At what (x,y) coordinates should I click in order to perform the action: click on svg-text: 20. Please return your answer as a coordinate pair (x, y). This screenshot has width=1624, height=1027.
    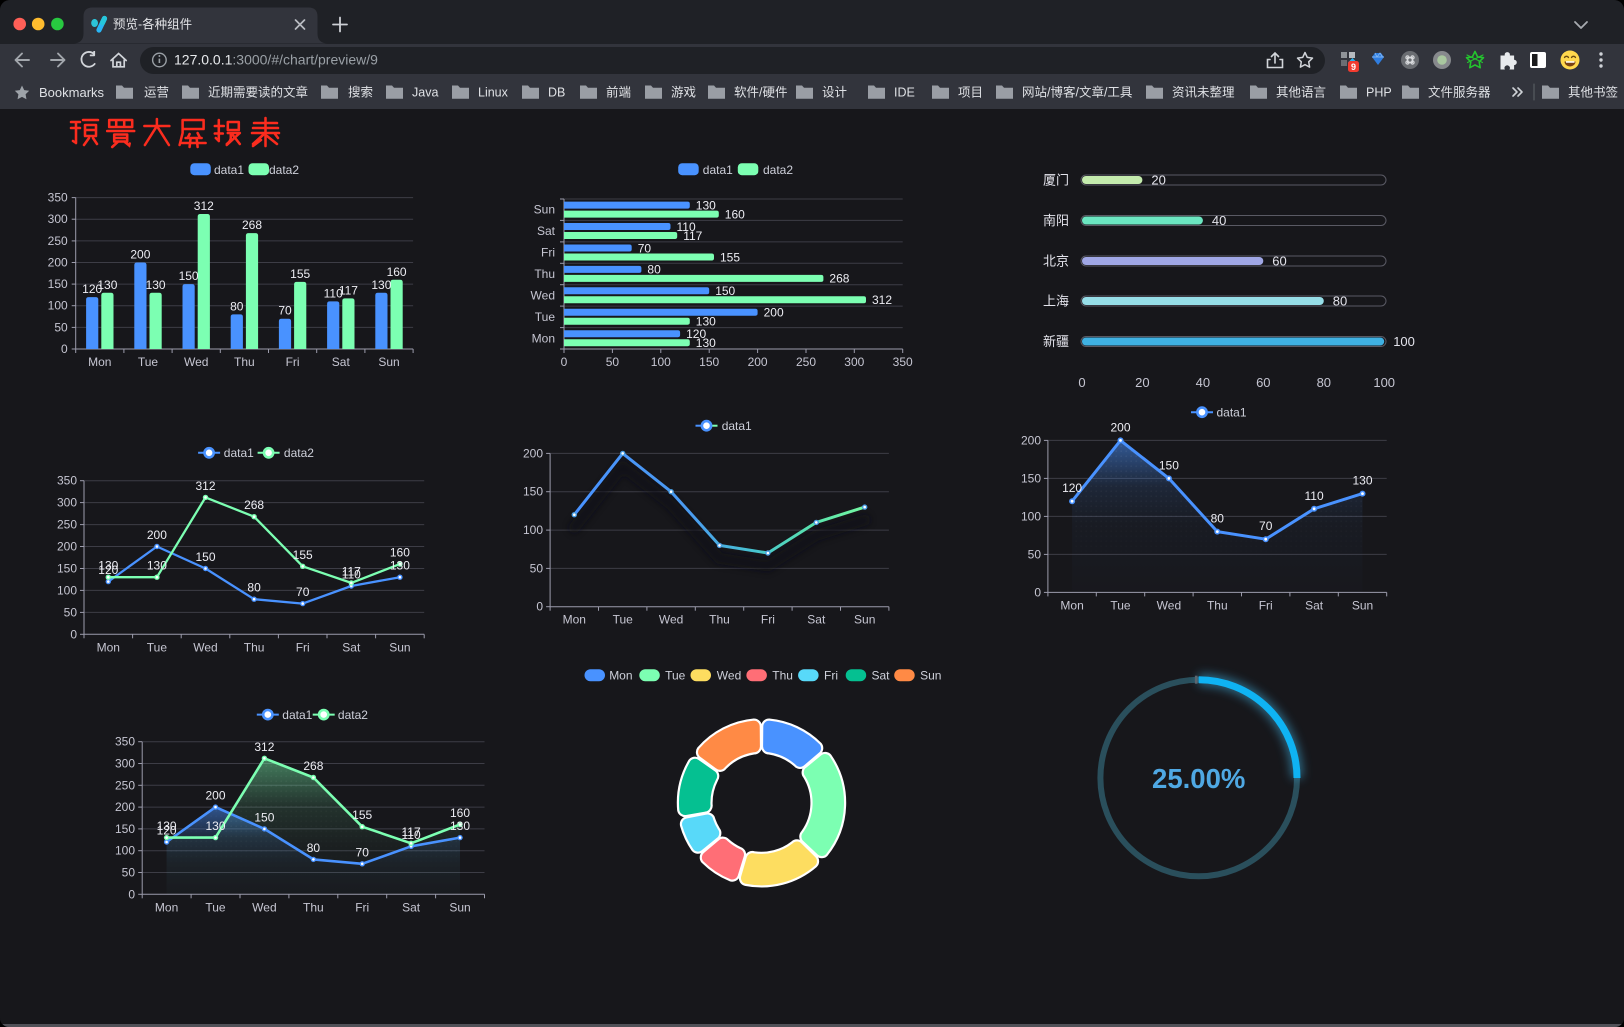
    Looking at the image, I should click on (1142, 382).